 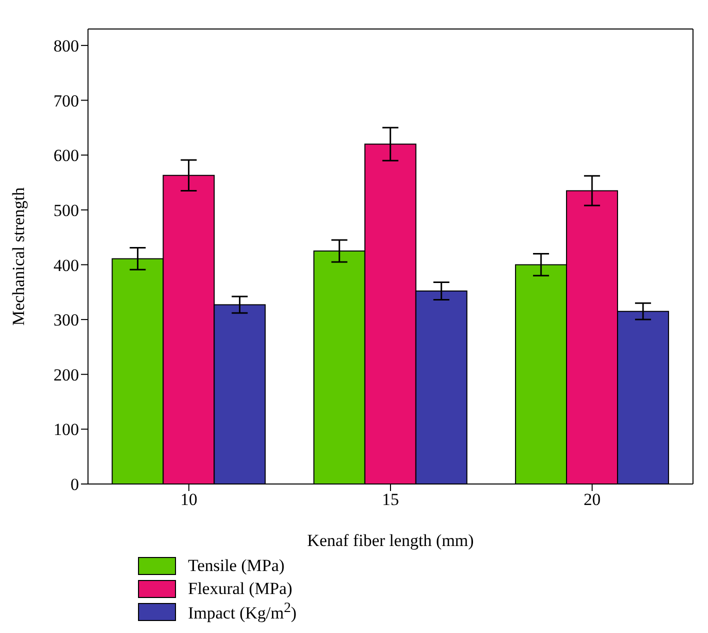 I want to click on legend-label: Tensile (MPa), so click(x=236, y=566).